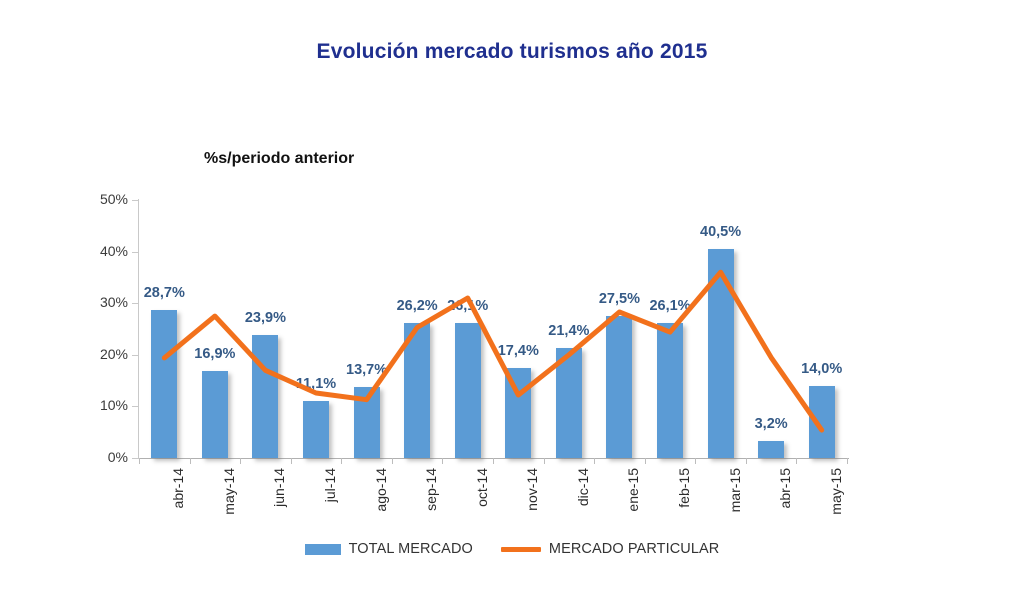 This screenshot has height=597, width=1024. I want to click on legend-bar-swatch-icon, so click(322, 549).